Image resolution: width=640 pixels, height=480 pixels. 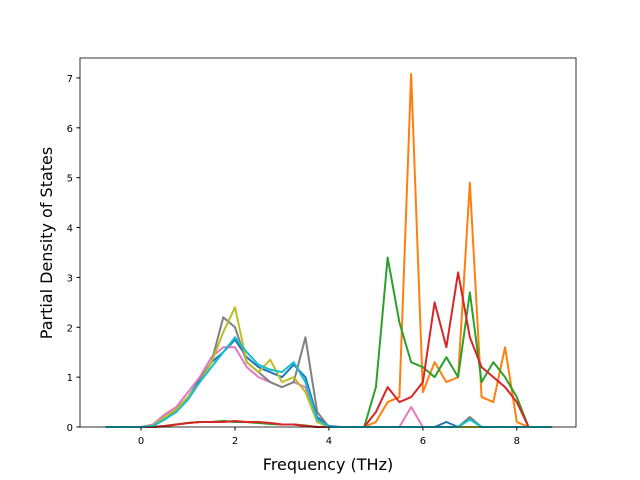 What do you see at coordinates (235, 441) in the screenshot?
I see `x-tick-label: 2` at bounding box center [235, 441].